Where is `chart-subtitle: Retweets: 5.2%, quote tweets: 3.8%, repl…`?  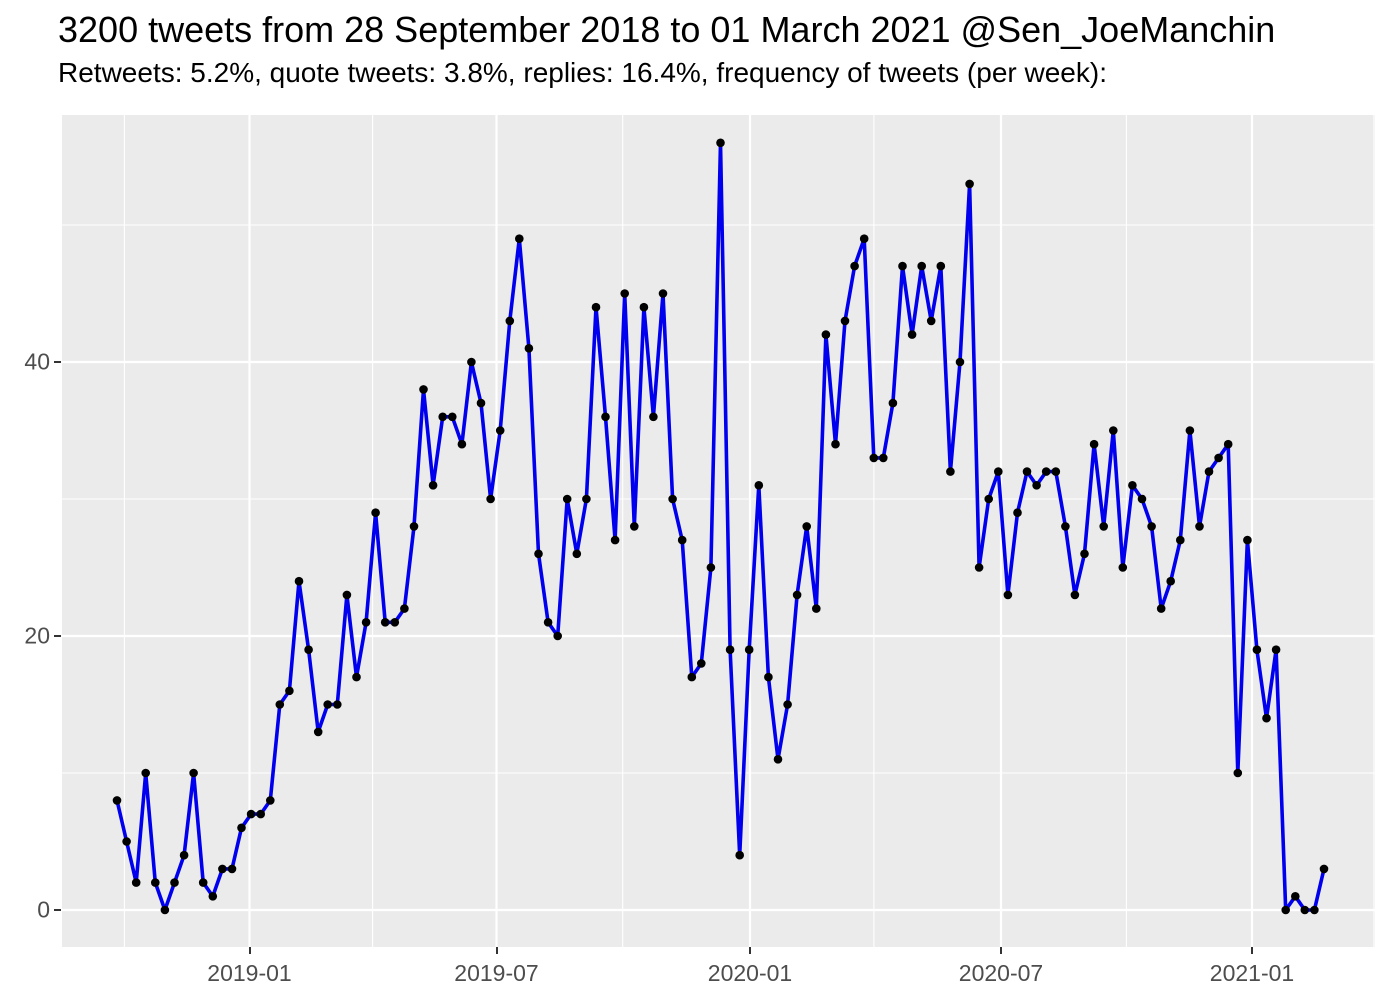 chart-subtitle: Retweets: 5.2%, quote tweets: 3.8%, repl… is located at coordinates (582, 72).